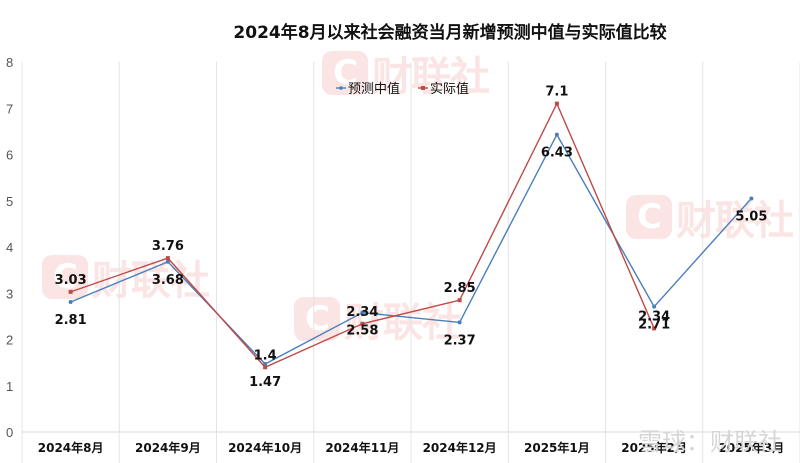 The image size is (800, 463). I want to click on data-label: 3.03, so click(71, 280).